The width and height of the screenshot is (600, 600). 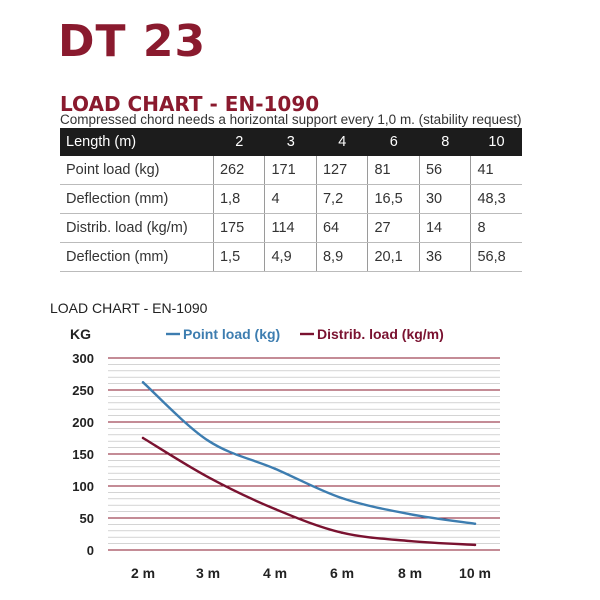 I want to click on y-tick-label: 50, so click(x=87, y=518).